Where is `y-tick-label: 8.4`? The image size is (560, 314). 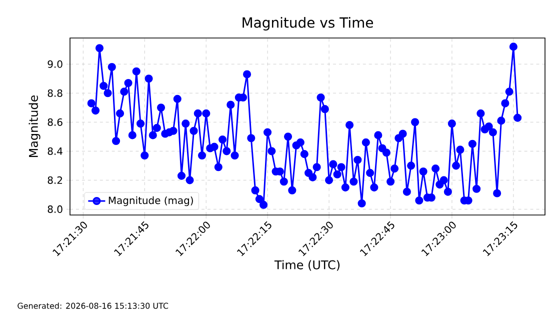
y-tick-label: 8.4 is located at coordinates (55, 151).